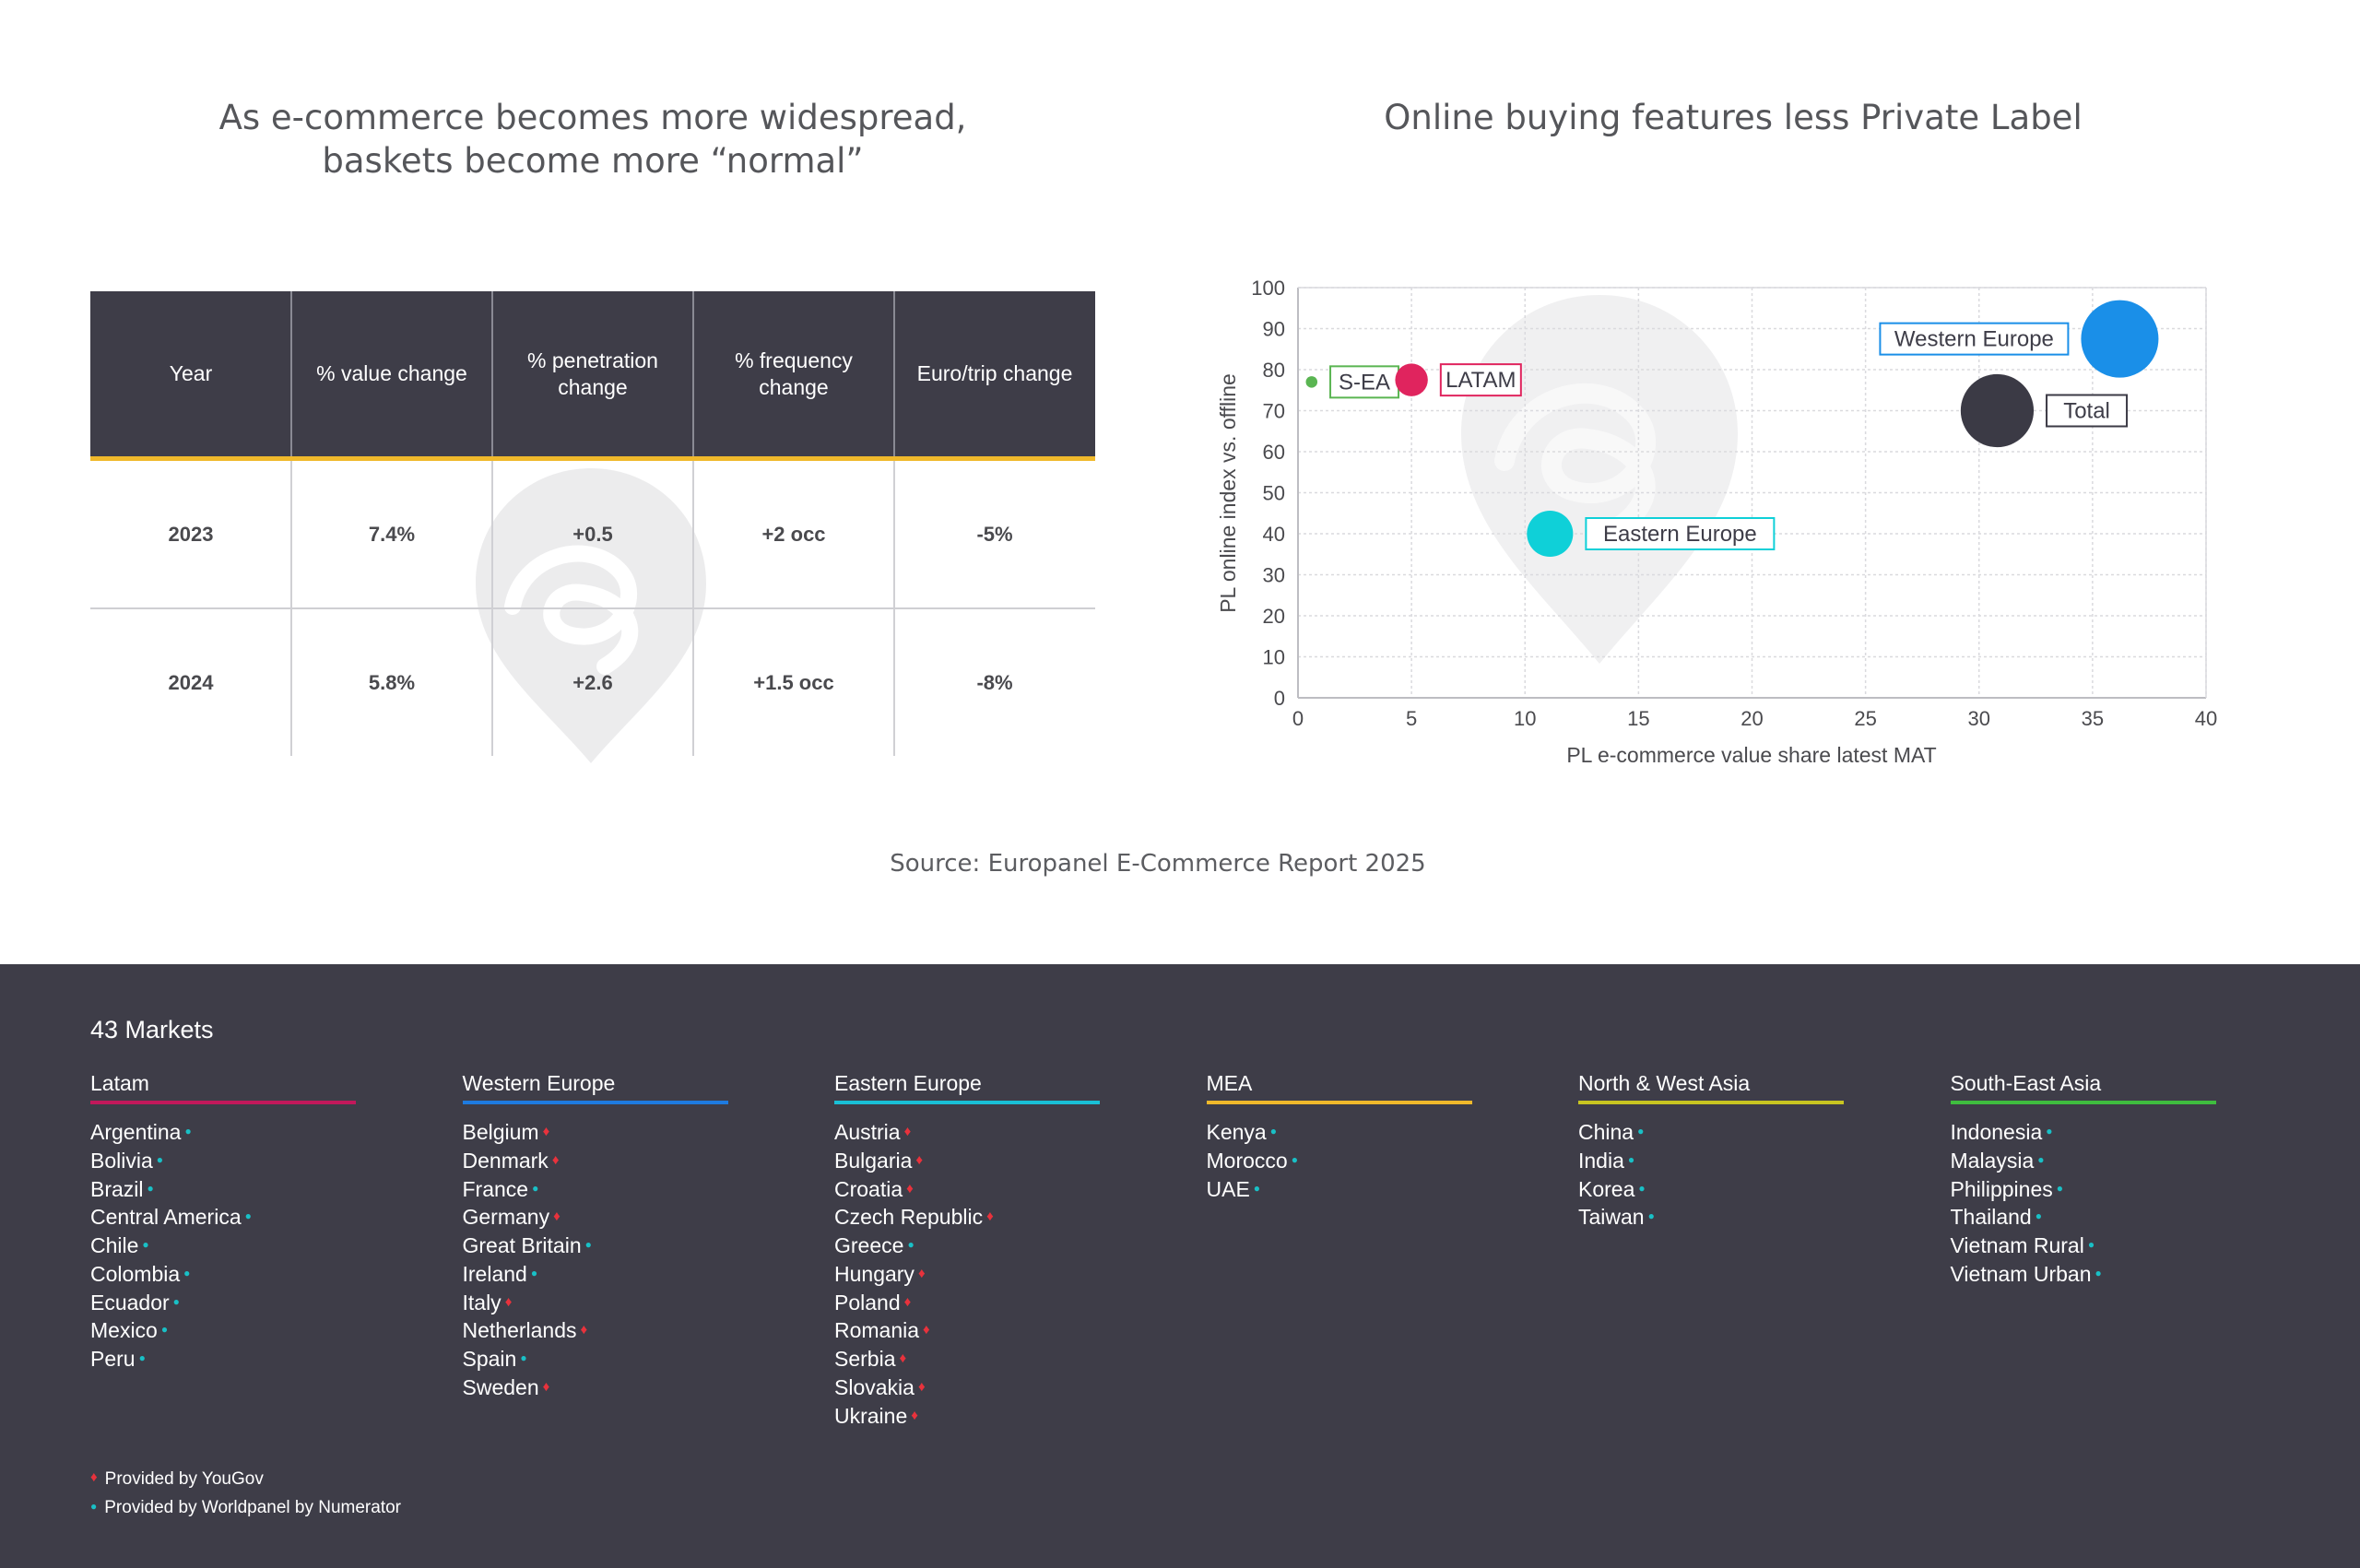 This screenshot has height=1568, width=2360. I want to click on y-tick-label: 50, so click(1274, 493).